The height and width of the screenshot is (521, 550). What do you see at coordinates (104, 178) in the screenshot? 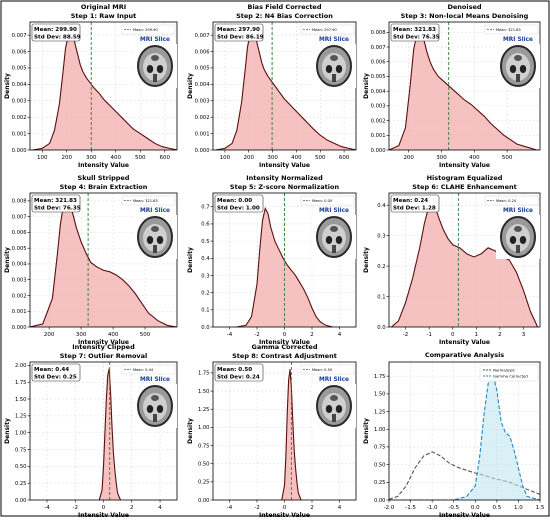
I see `subplot-title: Skull Stripped` at bounding box center [104, 178].